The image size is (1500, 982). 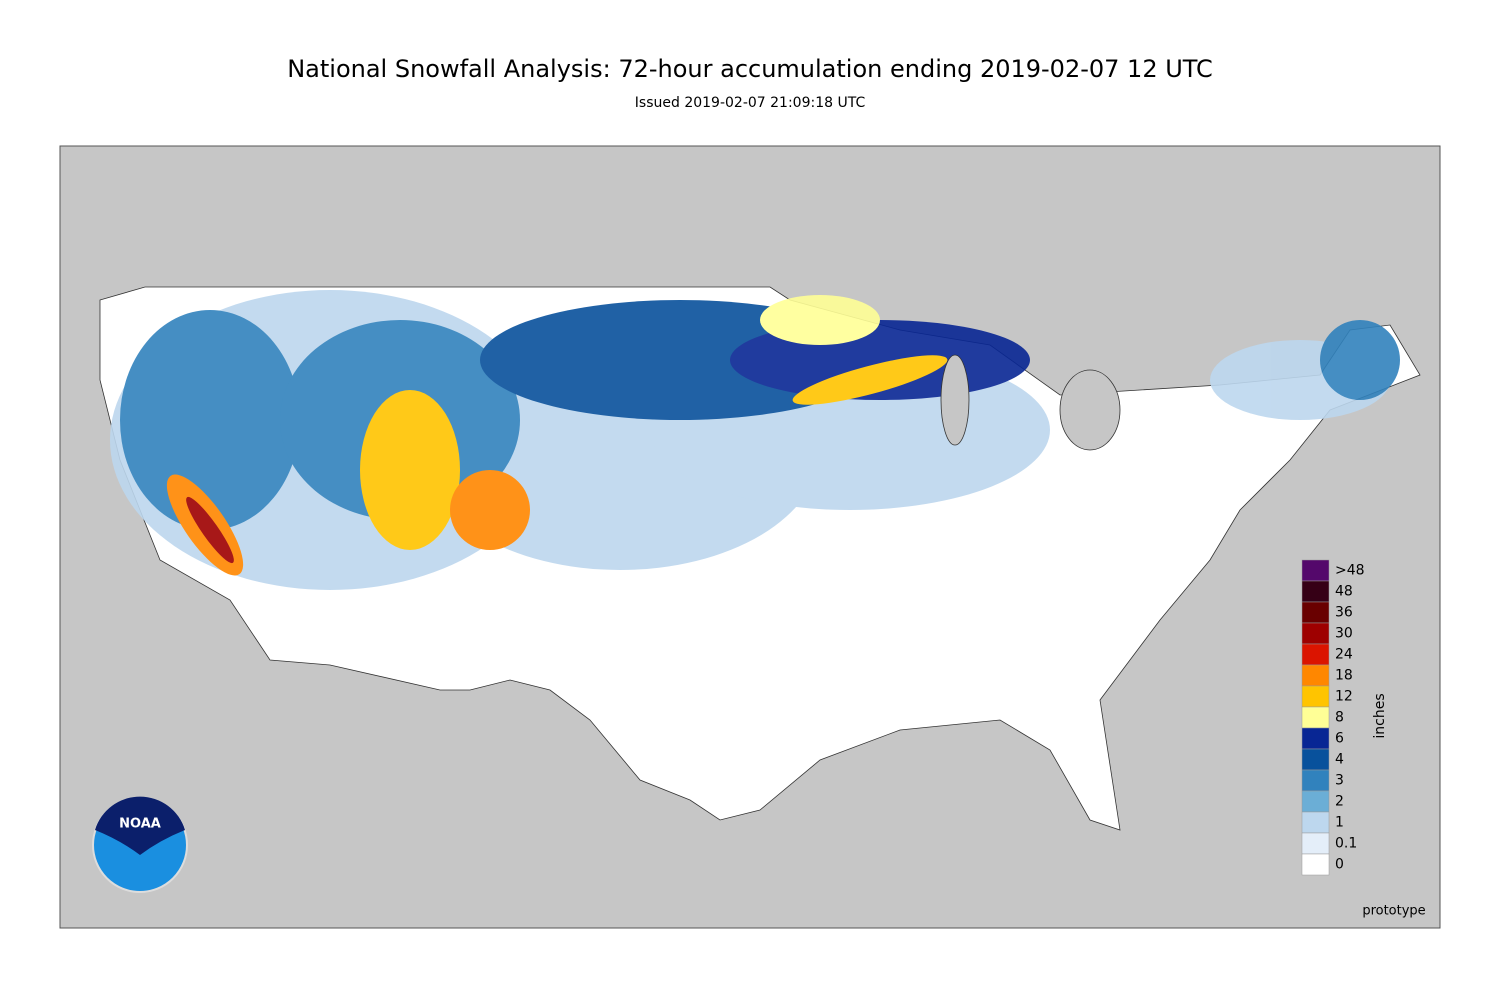 What do you see at coordinates (1333, 717) in the screenshot?
I see `legend: >48 48 36 30 24 18 12 8 6 4 3 2 1 0.1 0` at bounding box center [1333, 717].